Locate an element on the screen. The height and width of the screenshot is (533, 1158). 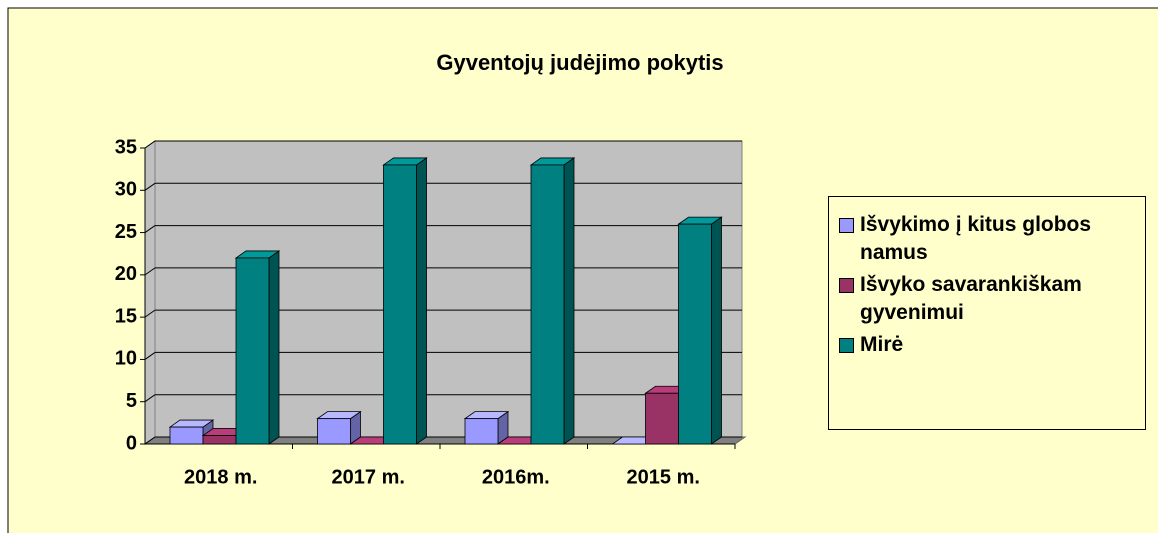
y-tick-label: 0 is located at coordinates (131, 443).